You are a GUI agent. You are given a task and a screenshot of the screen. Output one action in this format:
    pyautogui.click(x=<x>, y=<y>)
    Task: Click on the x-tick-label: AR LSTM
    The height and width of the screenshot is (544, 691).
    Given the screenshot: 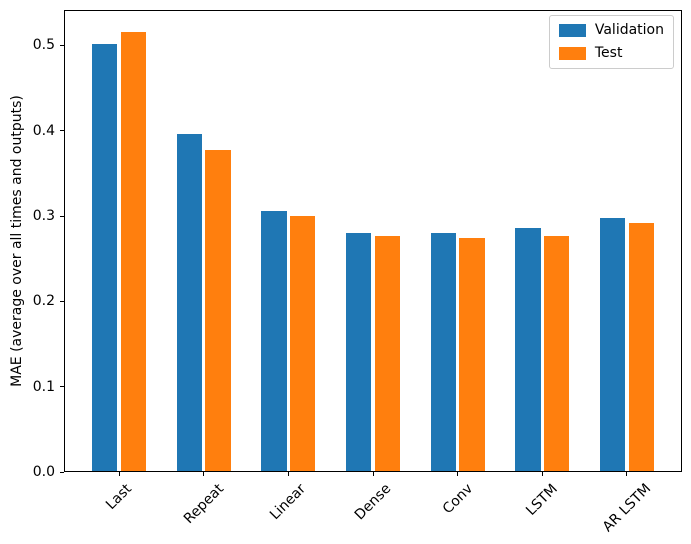 What is the action you would take?
    pyautogui.click(x=627, y=508)
    